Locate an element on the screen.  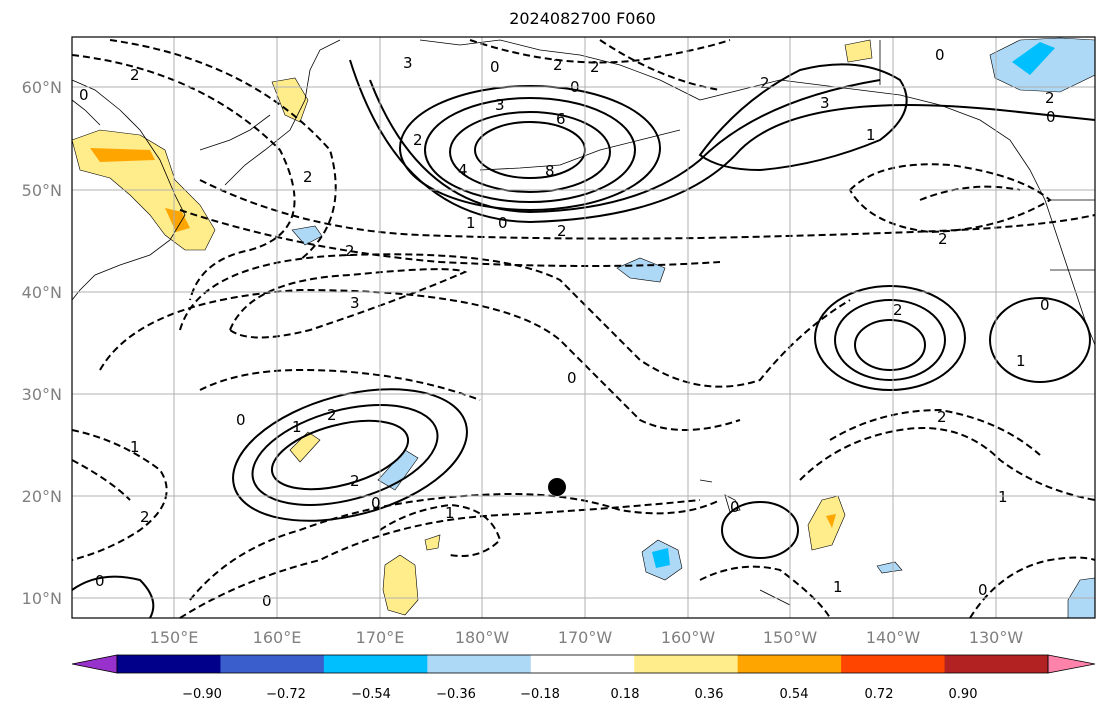
shade-blue-aleutians is located at coordinates (307, 235).